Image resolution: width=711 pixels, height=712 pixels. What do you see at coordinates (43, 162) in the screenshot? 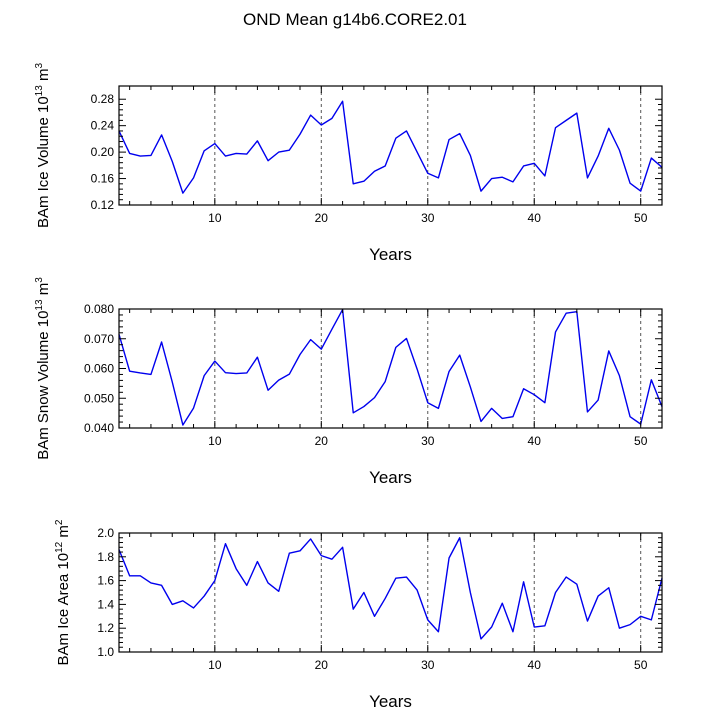
I see `y-axis-label-ylabel-main: BAm Ice Volume 10` at bounding box center [43, 162].